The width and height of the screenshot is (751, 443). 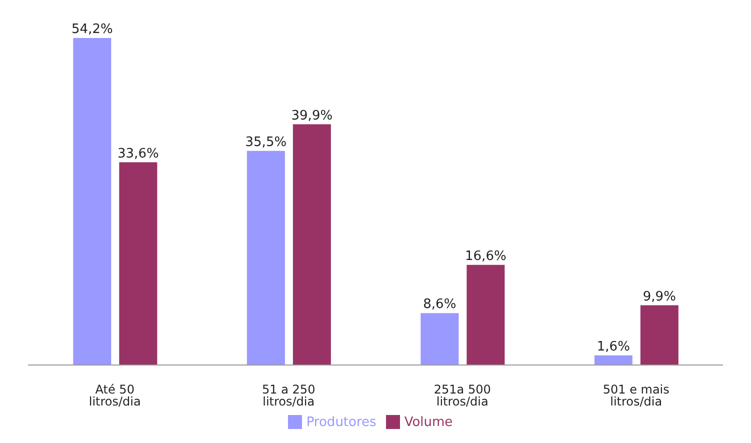 I want to click on data-label: 39,9%, so click(x=312, y=116).